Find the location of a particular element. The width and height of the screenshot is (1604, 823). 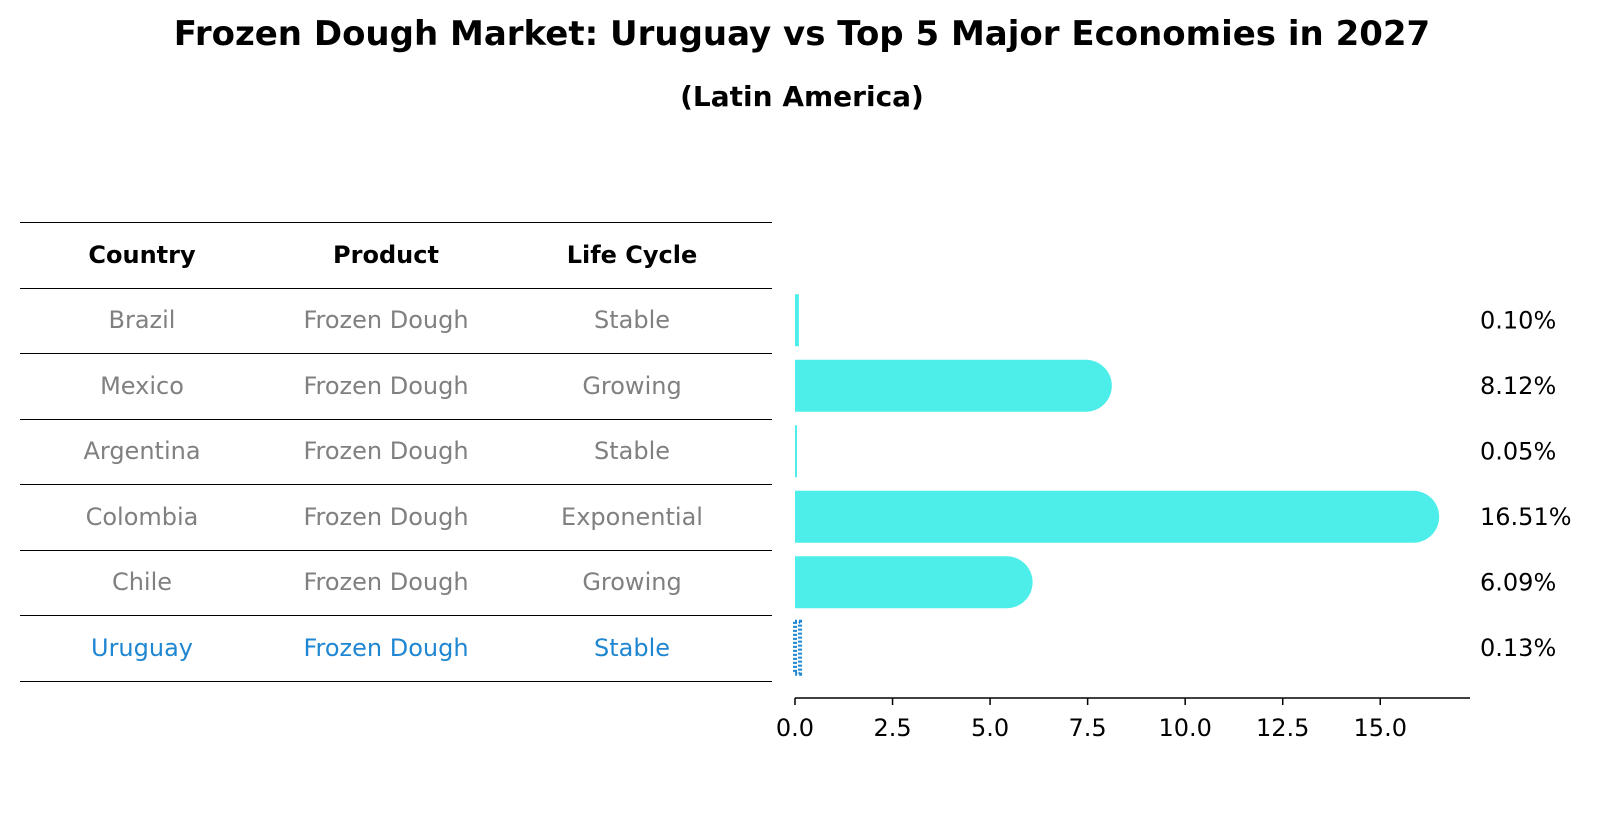

x-tick-label: 2.5 is located at coordinates (892, 728).